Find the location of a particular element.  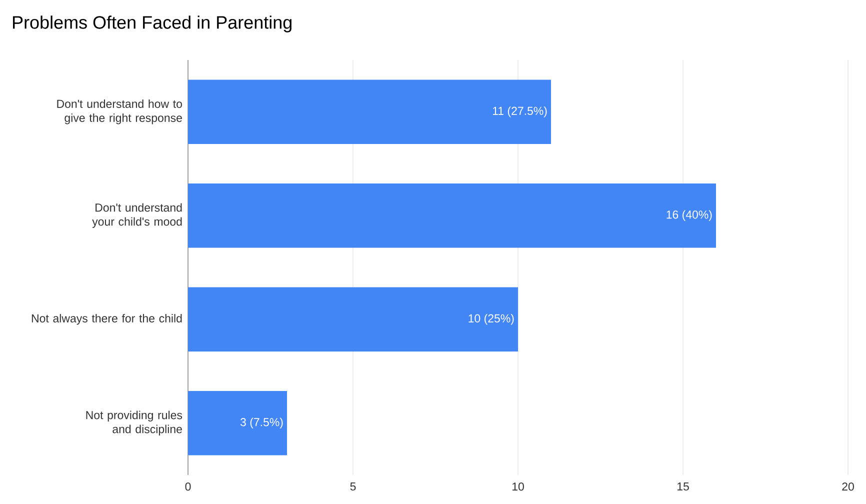

y-tick-label: Don't understand how to give the right response is located at coordinates (119, 112).